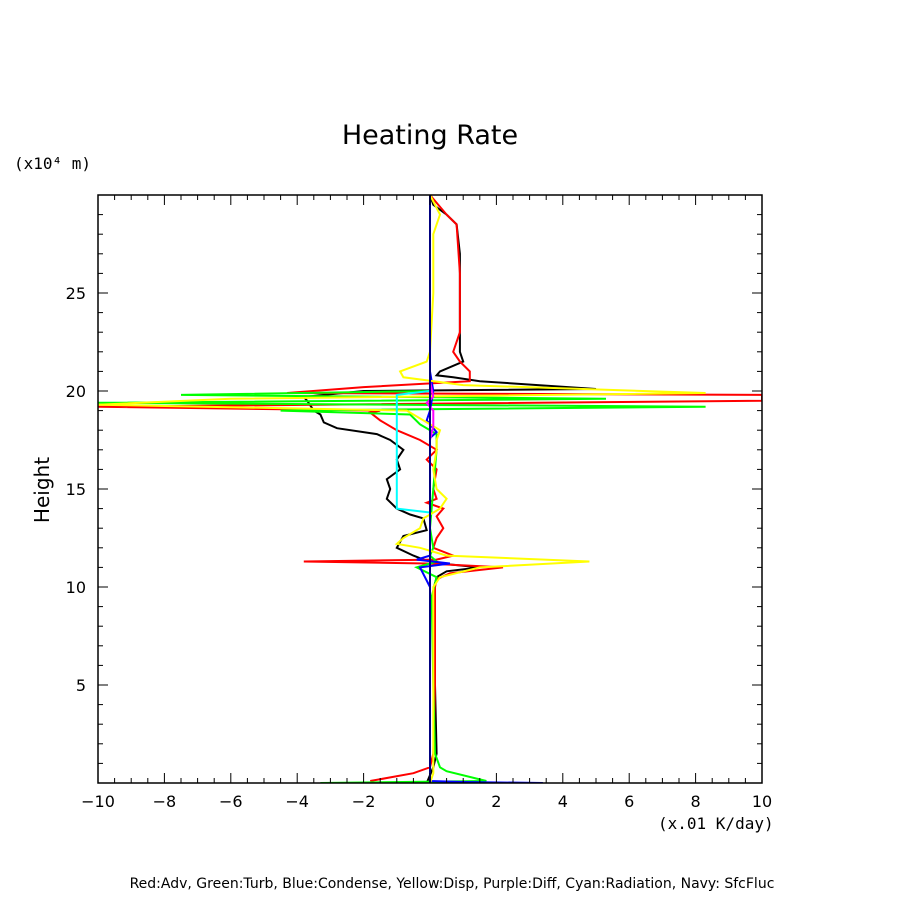 Image resolution: width=904 pixels, height=904 pixels. I want to click on x-axis-unit-label: (x.01 K/day), so click(716, 823).